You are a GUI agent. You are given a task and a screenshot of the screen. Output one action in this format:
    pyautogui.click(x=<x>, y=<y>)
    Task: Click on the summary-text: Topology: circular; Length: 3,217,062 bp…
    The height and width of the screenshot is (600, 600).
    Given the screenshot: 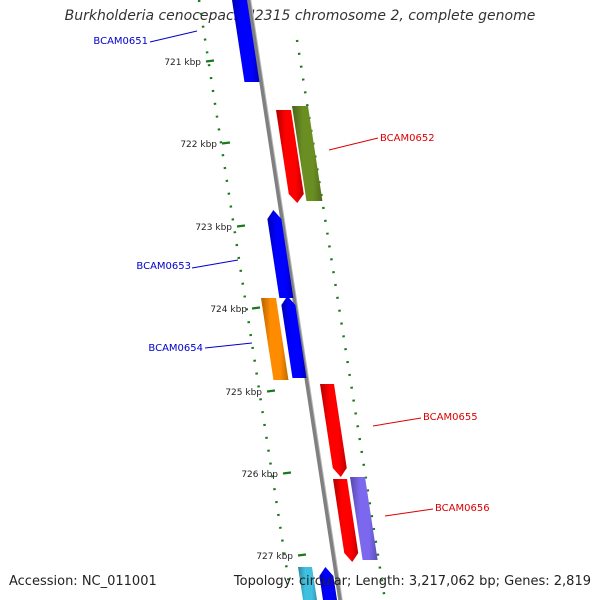 What is the action you would take?
    pyautogui.click(x=412, y=581)
    